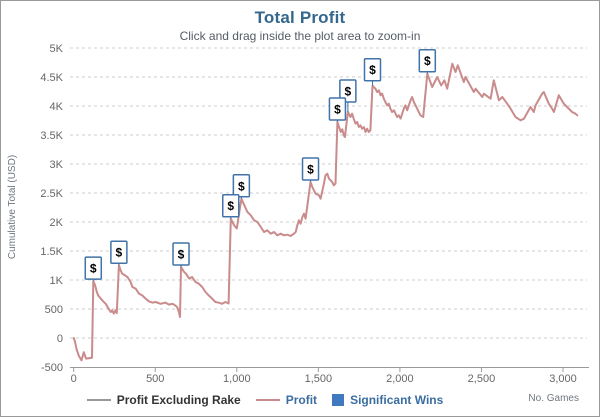  What do you see at coordinates (60, 339) in the screenshot?
I see `y-tick-label: 0` at bounding box center [60, 339].